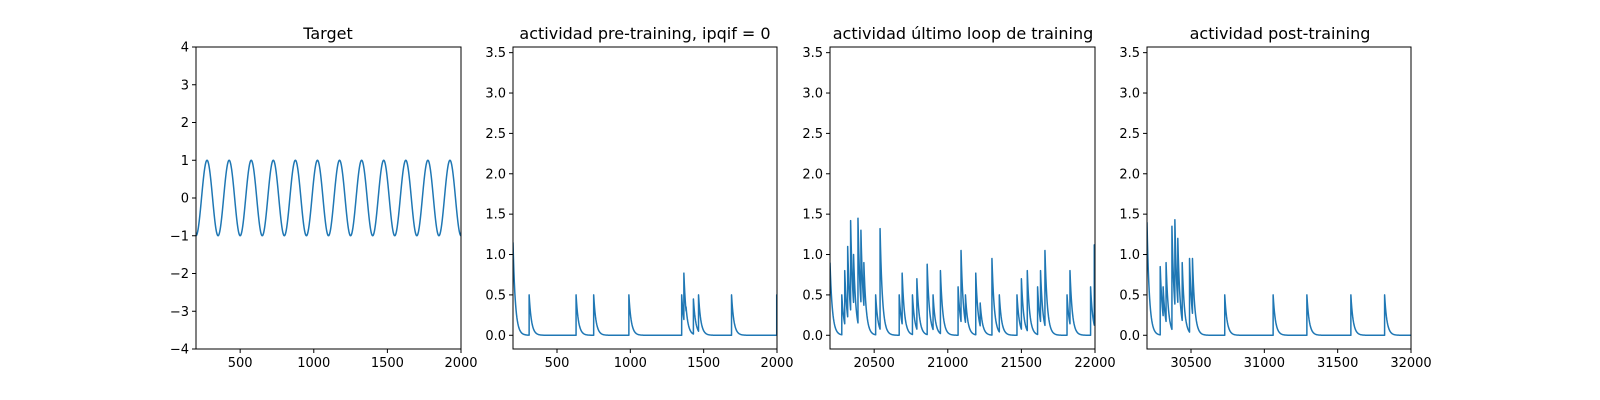 The image size is (1600, 400). Describe the element at coordinates (179, 312) in the screenshot. I see `y-tick-label: −3` at that location.